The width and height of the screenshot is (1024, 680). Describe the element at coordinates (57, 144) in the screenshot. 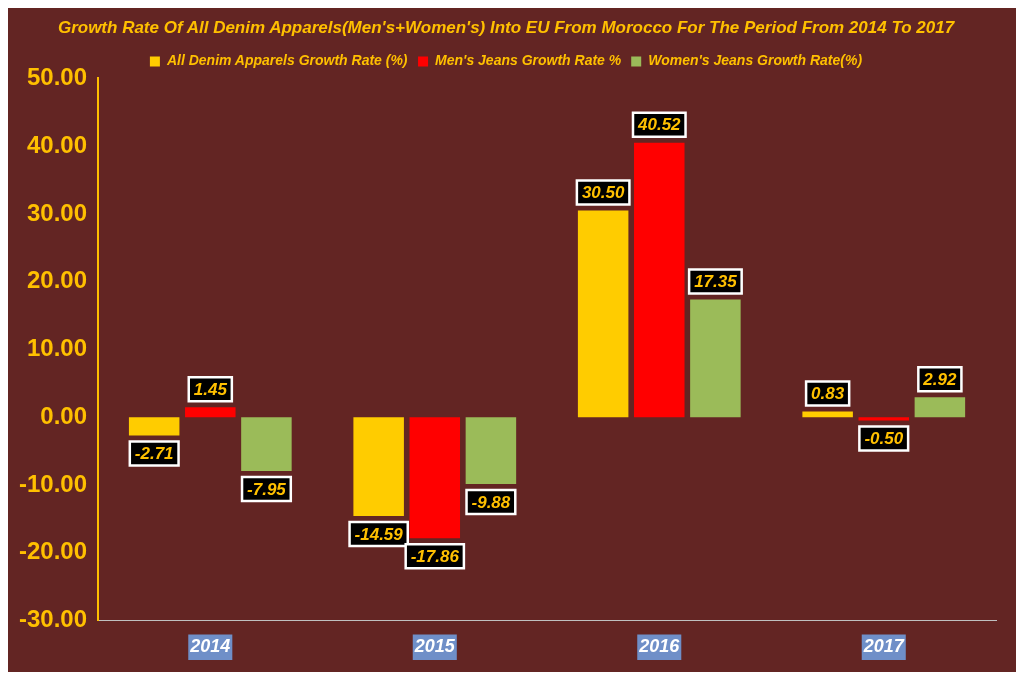

I see `y-tick-label: 40.00` at that location.